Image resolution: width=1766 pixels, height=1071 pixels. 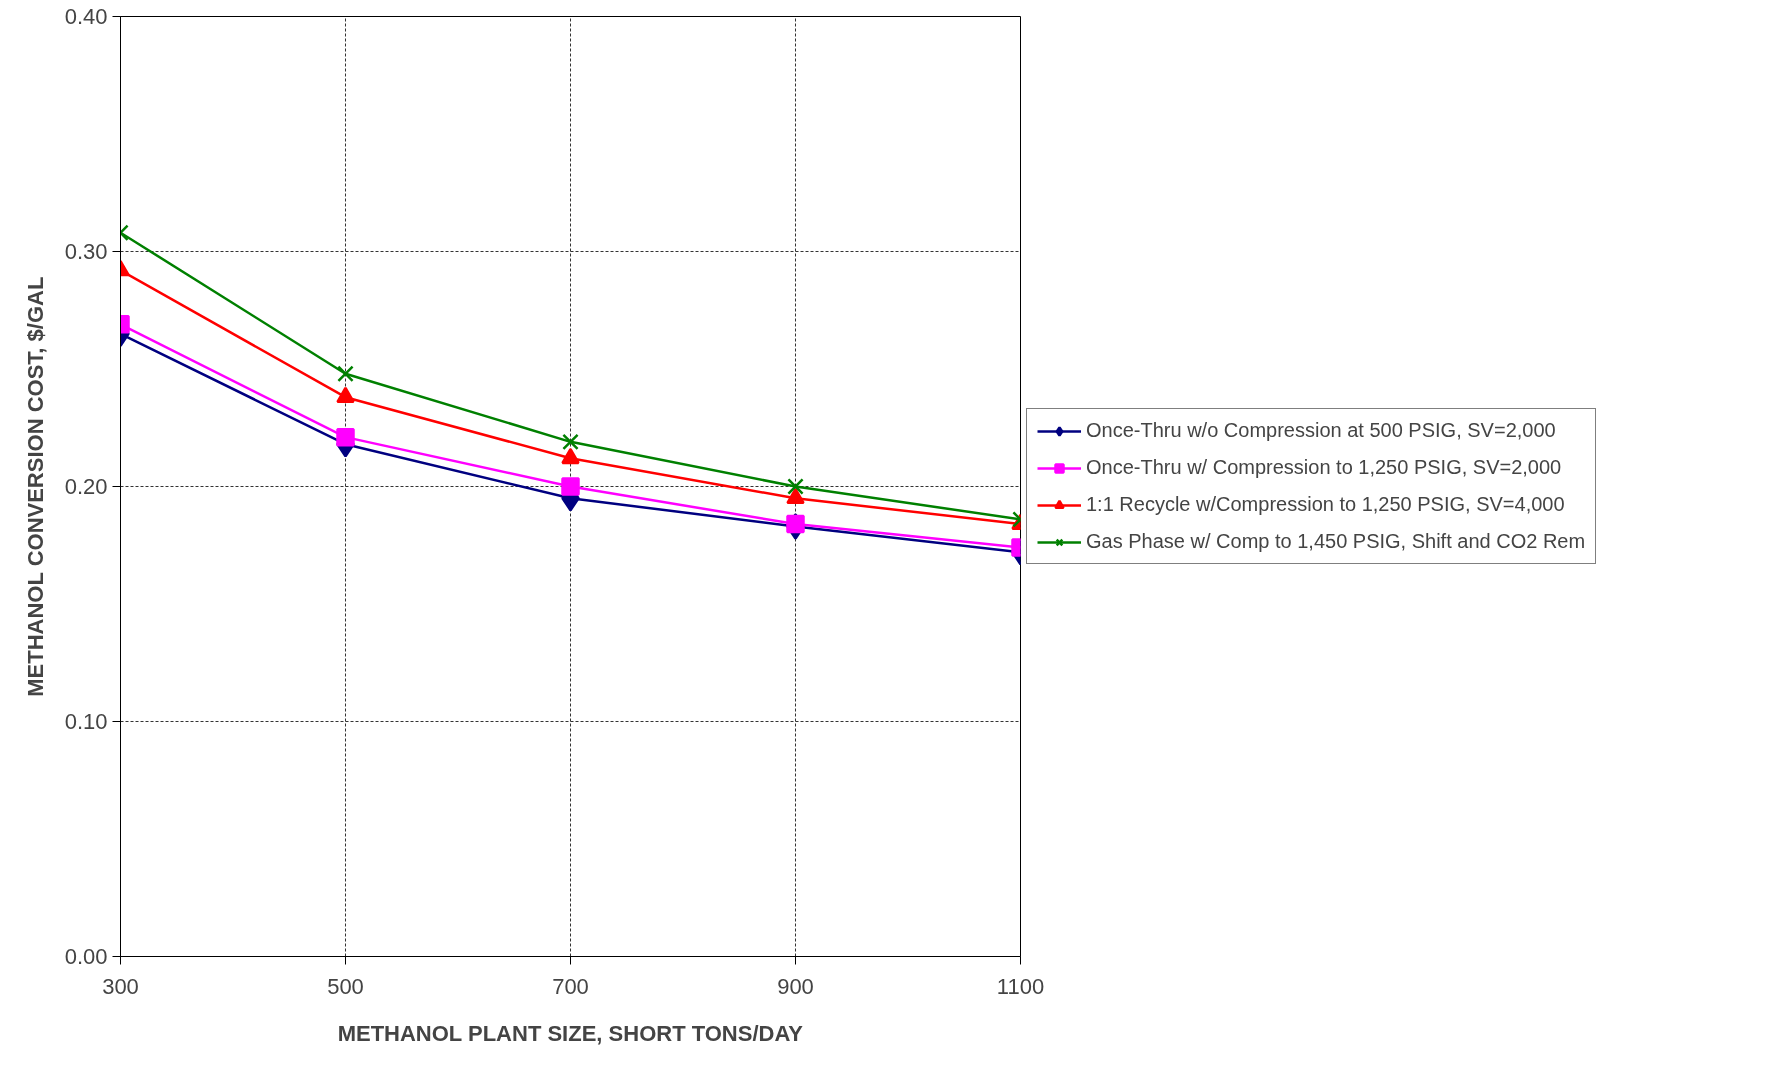 I want to click on x-tick-label: 900, so click(x=795, y=986).